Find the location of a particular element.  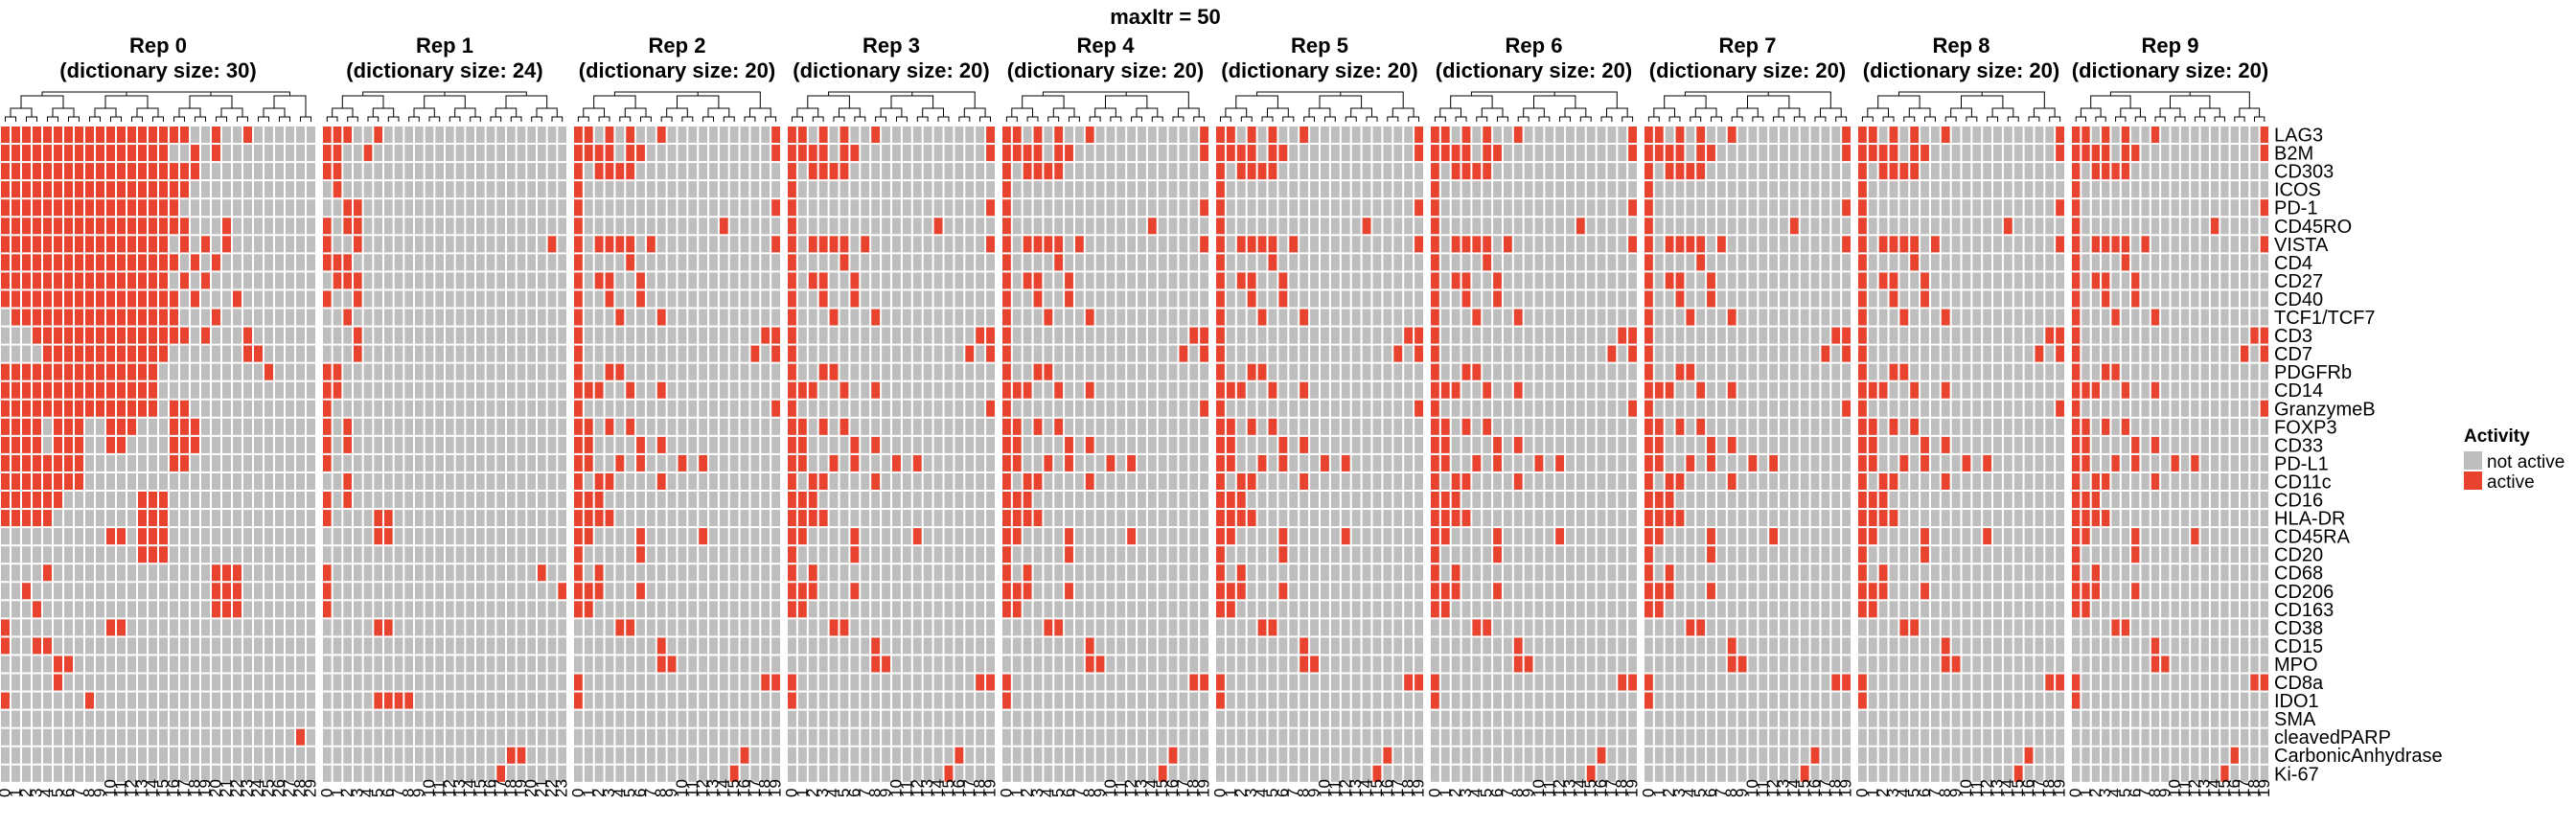

dendrogram is located at coordinates (158, 106).